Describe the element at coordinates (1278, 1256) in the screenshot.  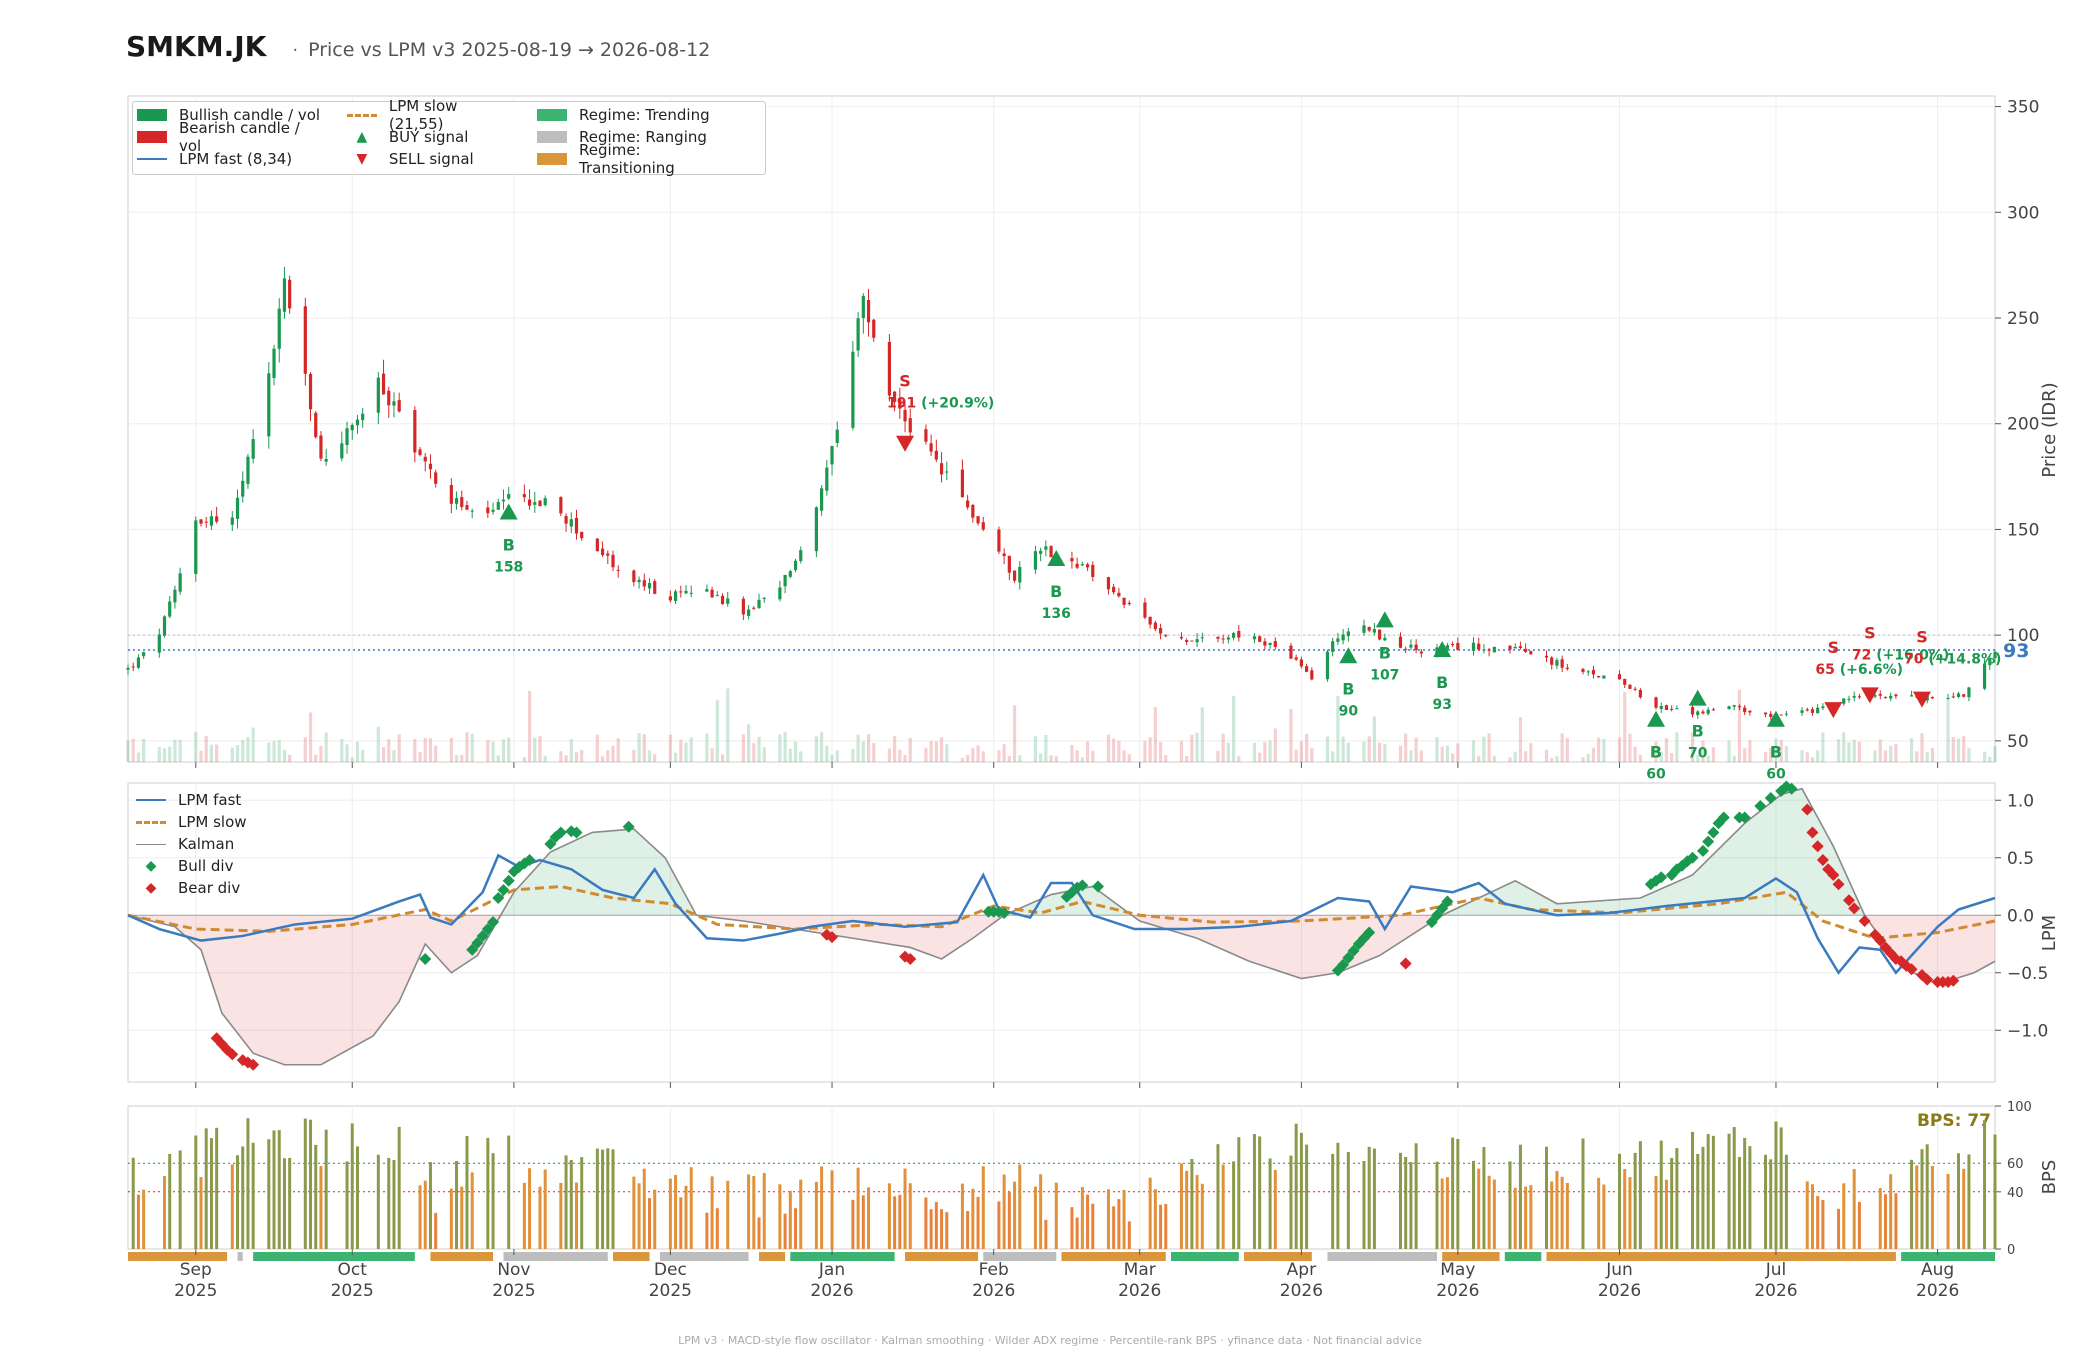
I see `regime-segment` at that location.